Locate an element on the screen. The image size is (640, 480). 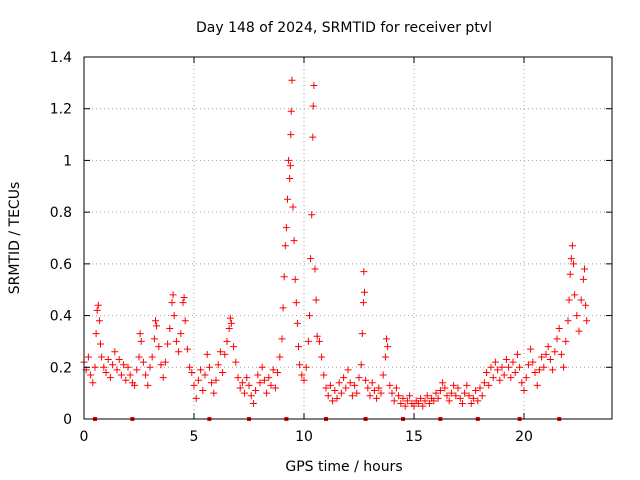
x-tick-label: 15 is located at coordinates (414, 437).